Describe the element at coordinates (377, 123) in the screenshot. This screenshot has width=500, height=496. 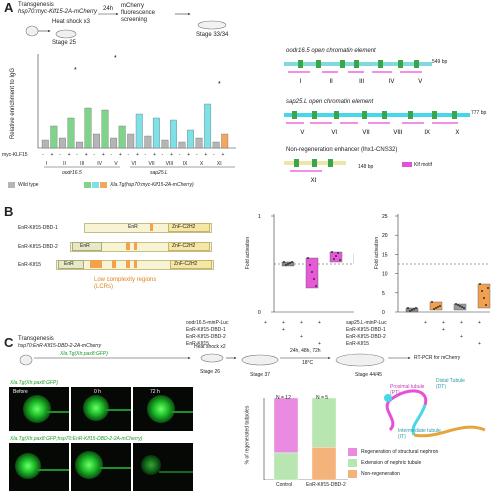
I see `sap-element-diagram: V VI VII VIII IX X` at that location.